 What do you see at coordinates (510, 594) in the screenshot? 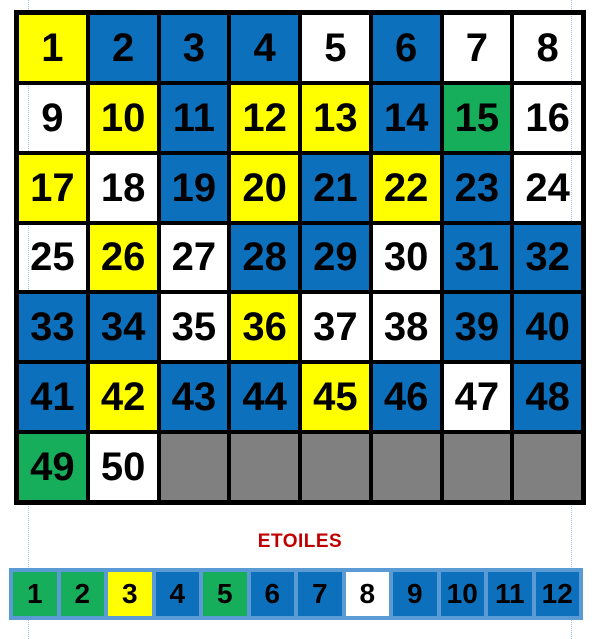
I see `star-cell-11: 11` at bounding box center [510, 594].